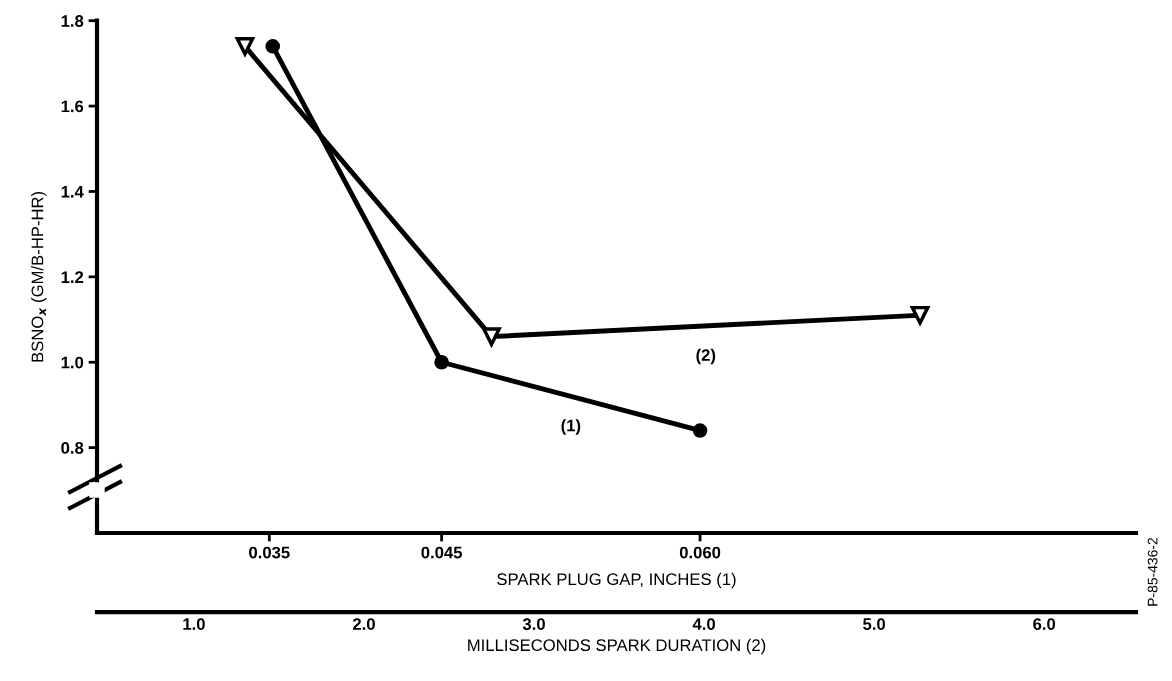 The image size is (1172, 681). Describe the element at coordinates (72, 106) in the screenshot. I see `y-tick-label: 1.6` at that location.